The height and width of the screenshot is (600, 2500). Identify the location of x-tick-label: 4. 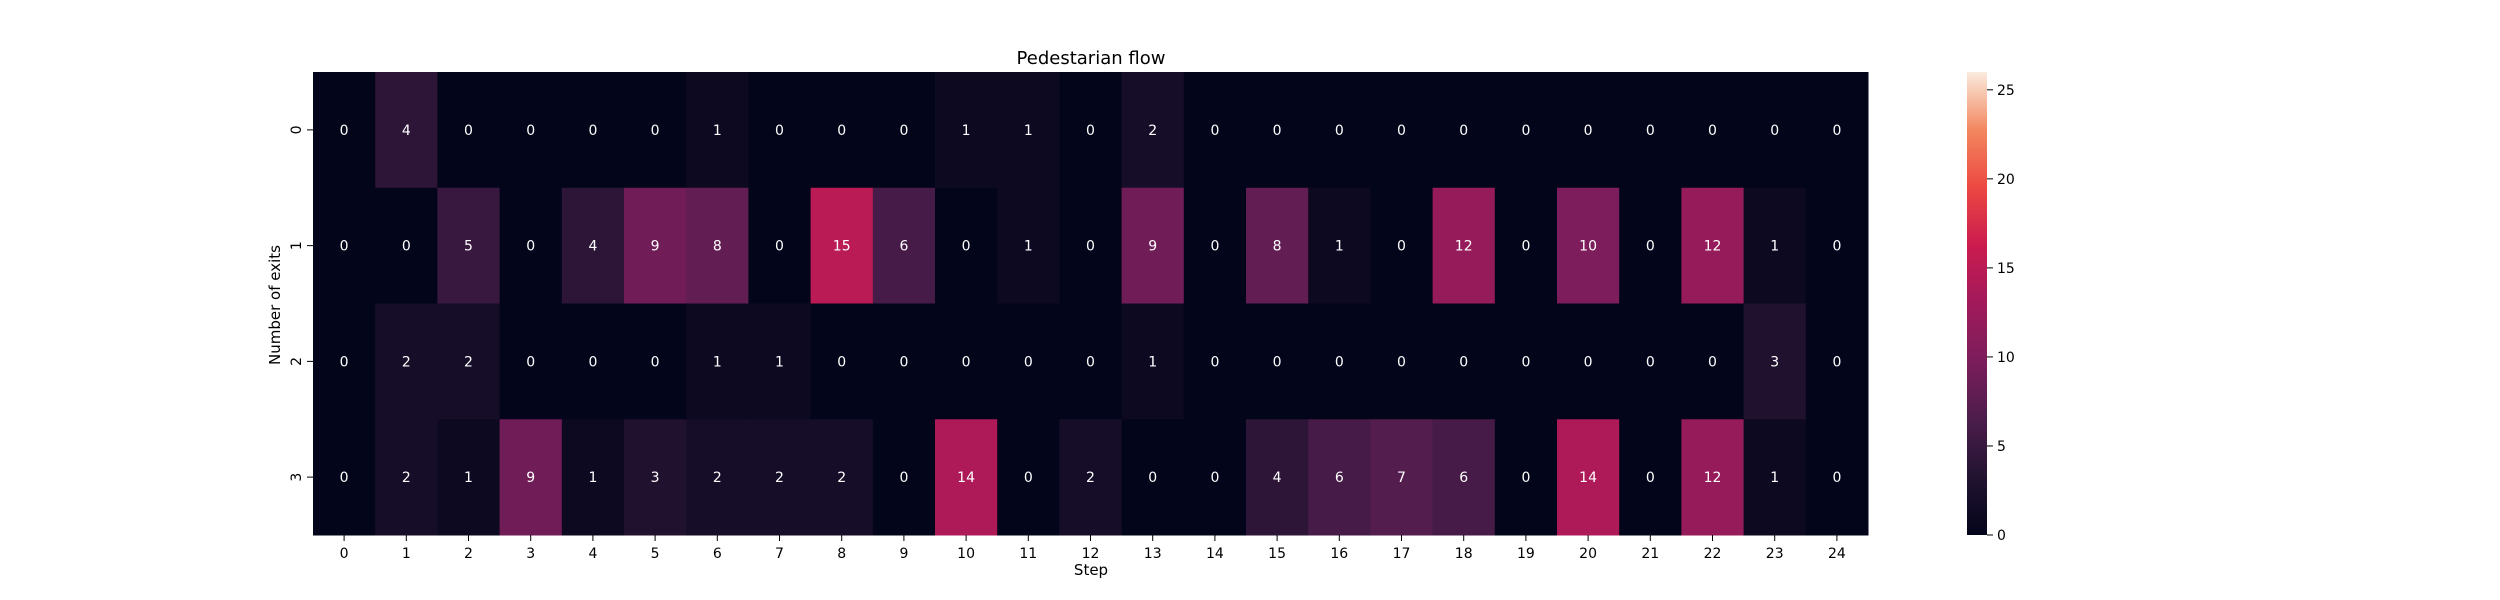
(592, 554).